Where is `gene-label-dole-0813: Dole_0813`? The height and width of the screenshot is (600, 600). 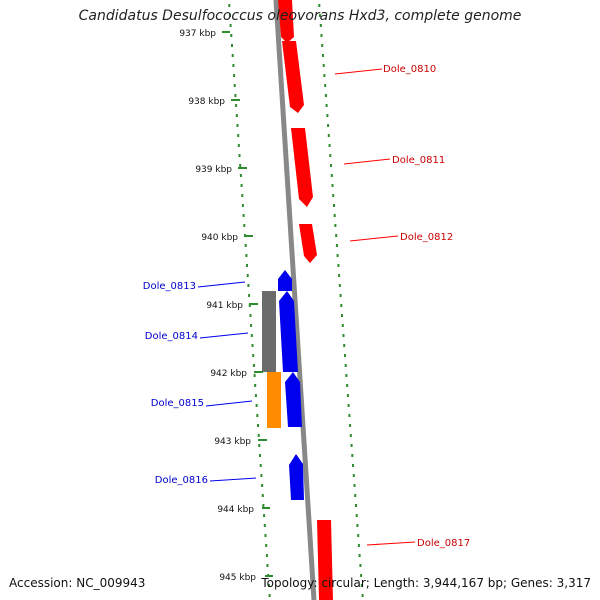 gene-label-dole-0813: Dole_0813 is located at coordinates (194, 286).